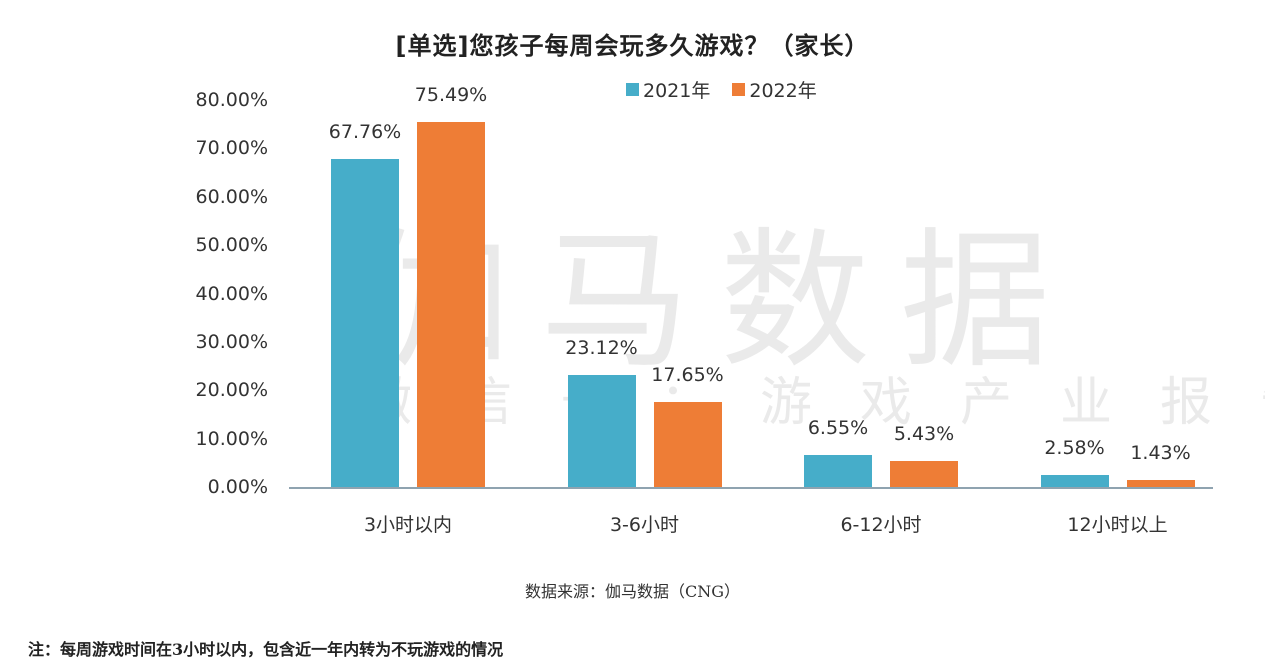 Image resolution: width=1265 pixels, height=667 pixels. I want to click on value-label: 75.49%, so click(451, 94).